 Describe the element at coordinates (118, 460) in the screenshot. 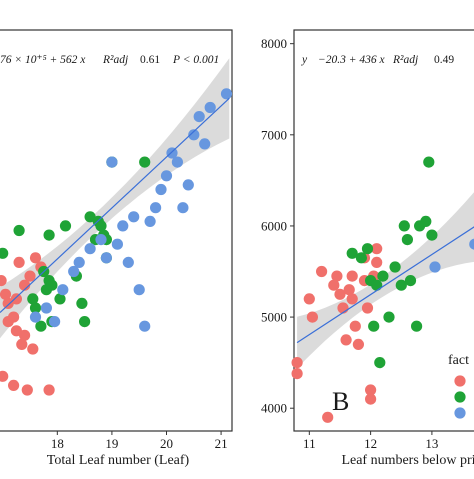

I see `panel-a-x-label: Total Leaf number (Leaf)` at that location.